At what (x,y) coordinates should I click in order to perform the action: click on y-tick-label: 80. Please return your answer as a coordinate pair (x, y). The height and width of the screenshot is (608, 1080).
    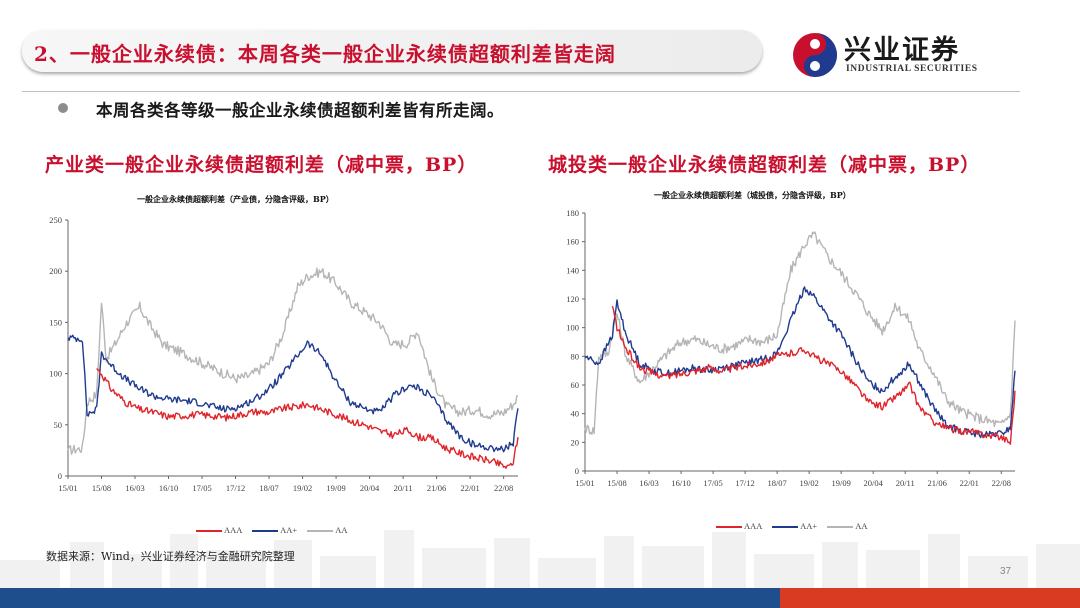
    Looking at the image, I should click on (575, 356).